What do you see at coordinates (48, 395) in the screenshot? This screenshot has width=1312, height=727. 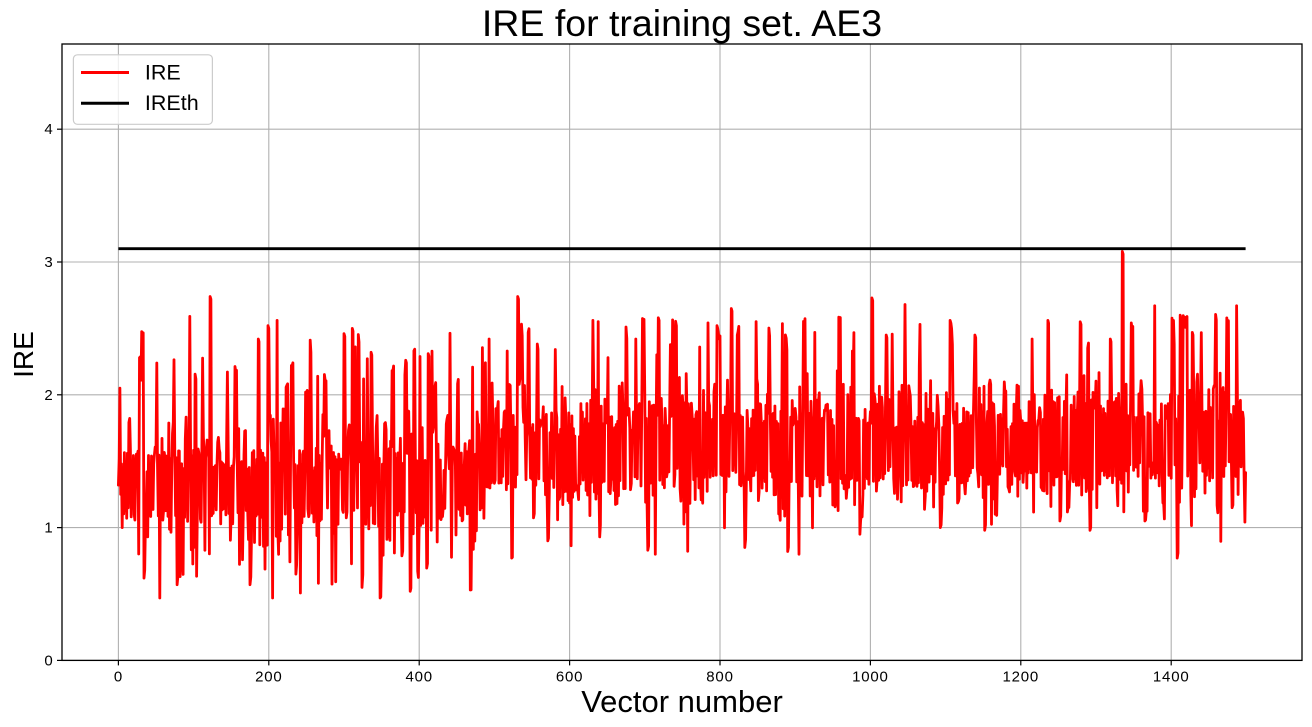 I see `svg-text: 2` at bounding box center [48, 395].